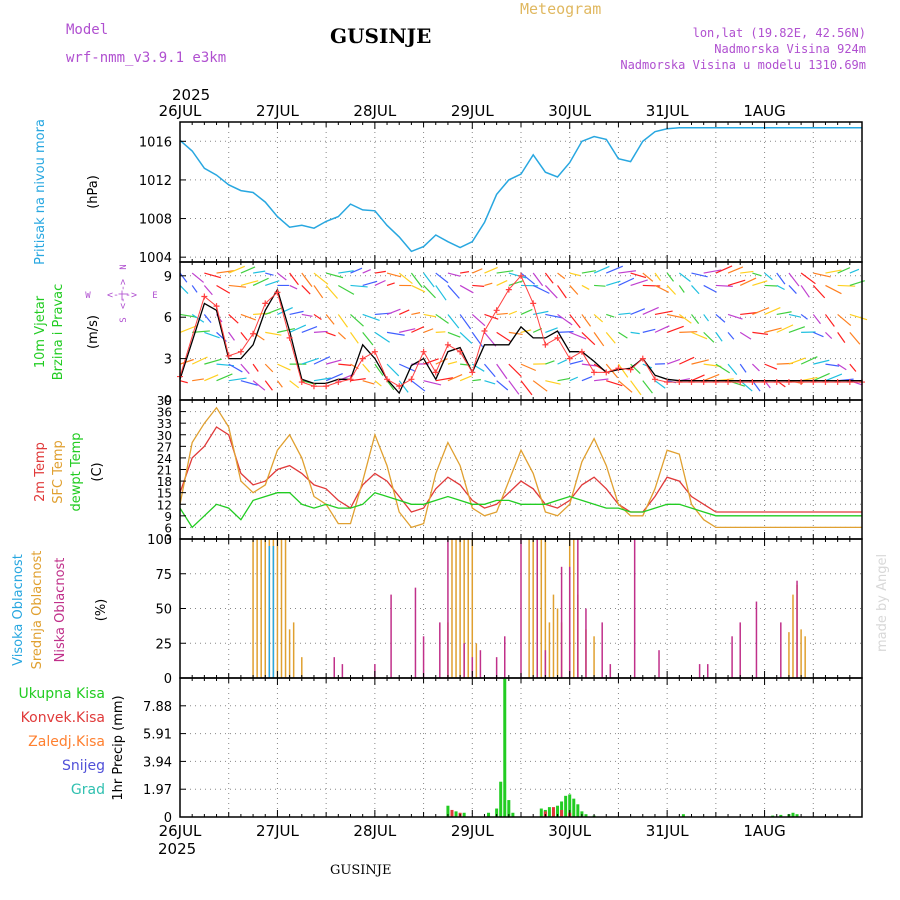 This screenshot has width=900, height=900. I want to click on model-label: Model, so click(87, 30).